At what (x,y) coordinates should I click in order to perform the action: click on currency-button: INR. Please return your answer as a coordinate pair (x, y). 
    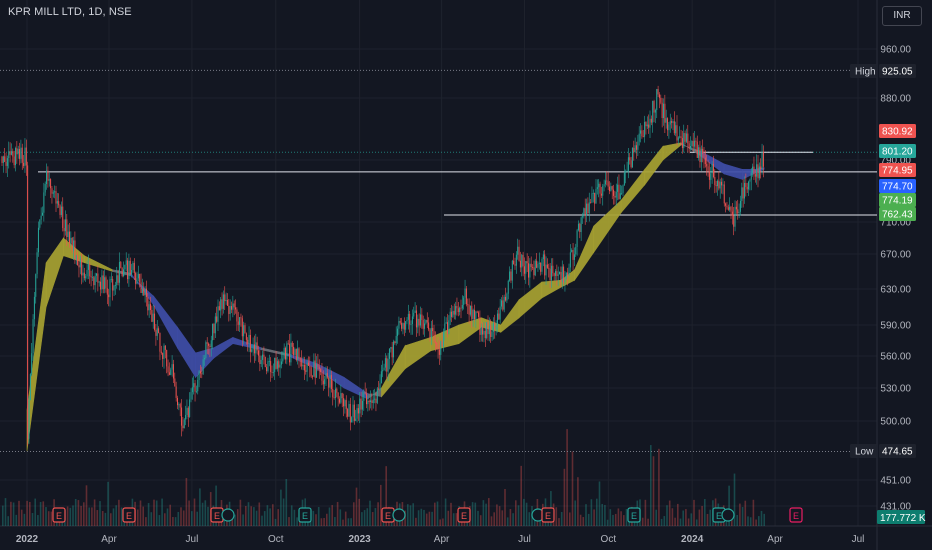
    Looking at the image, I should click on (902, 16).